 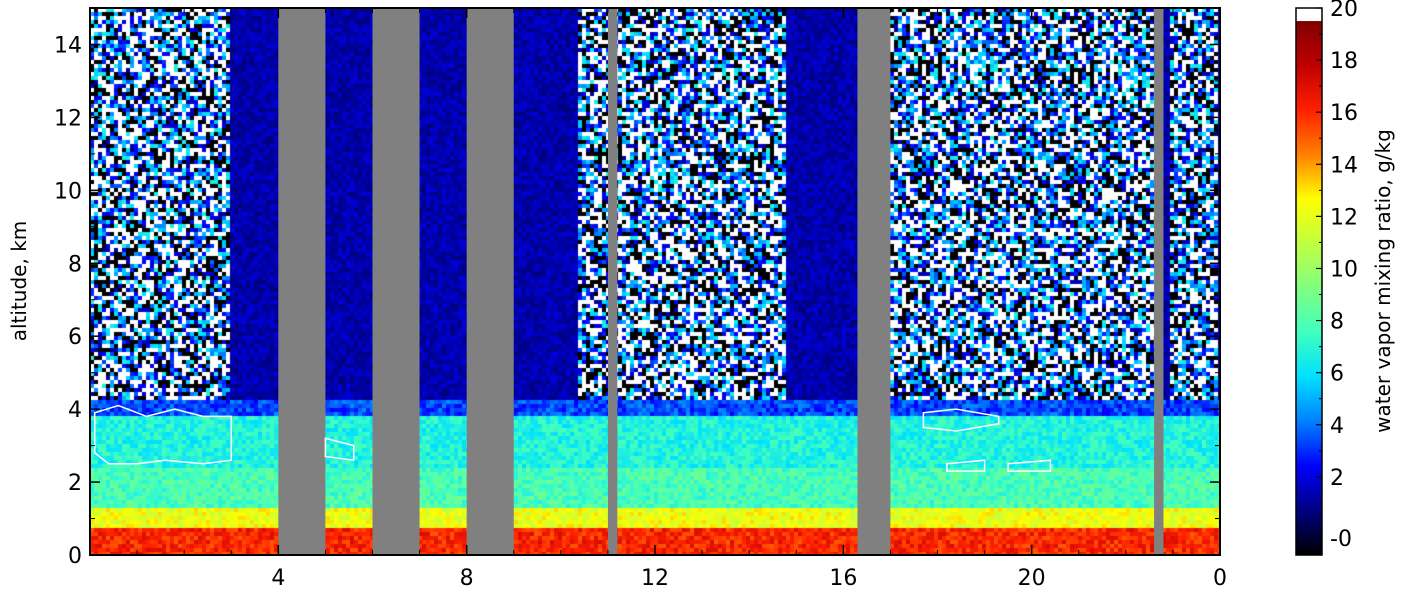 What do you see at coordinates (1337, 322) in the screenshot?
I see `colorbar-tick-label: 8` at bounding box center [1337, 322].